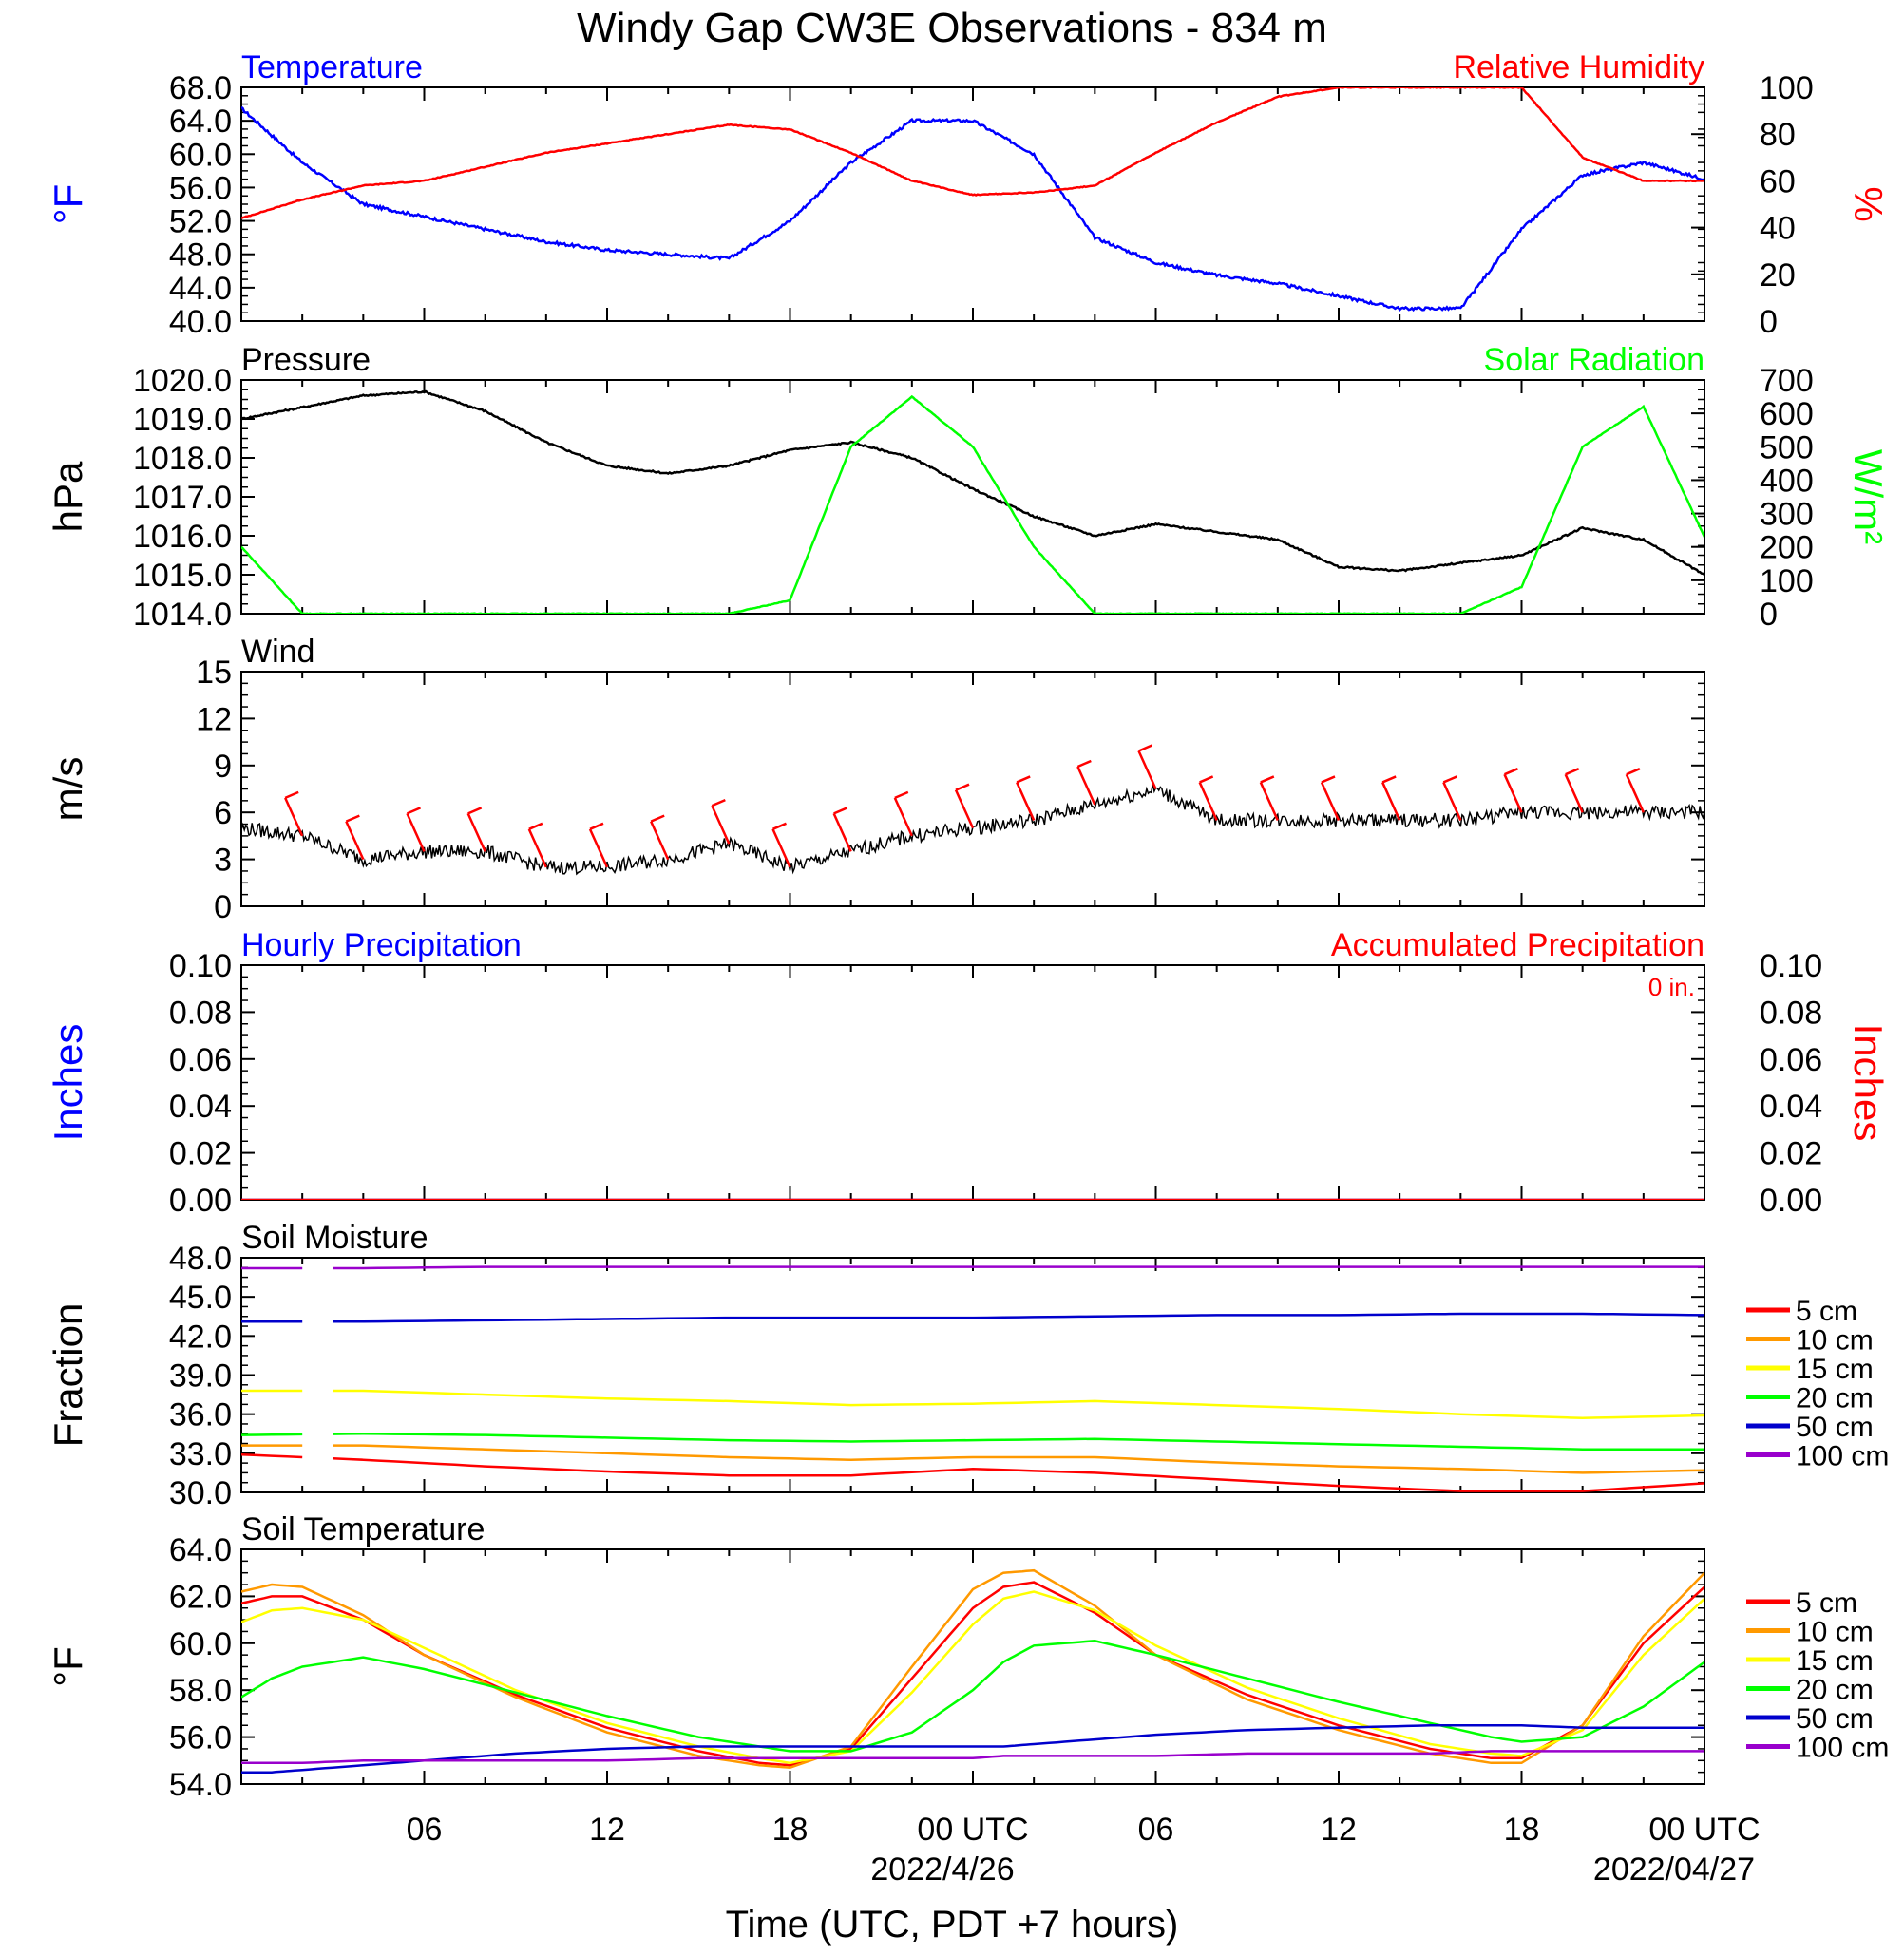  What do you see at coordinates (200, 289) in the screenshot?
I see `y-tick-label-left: 44.0` at bounding box center [200, 289].